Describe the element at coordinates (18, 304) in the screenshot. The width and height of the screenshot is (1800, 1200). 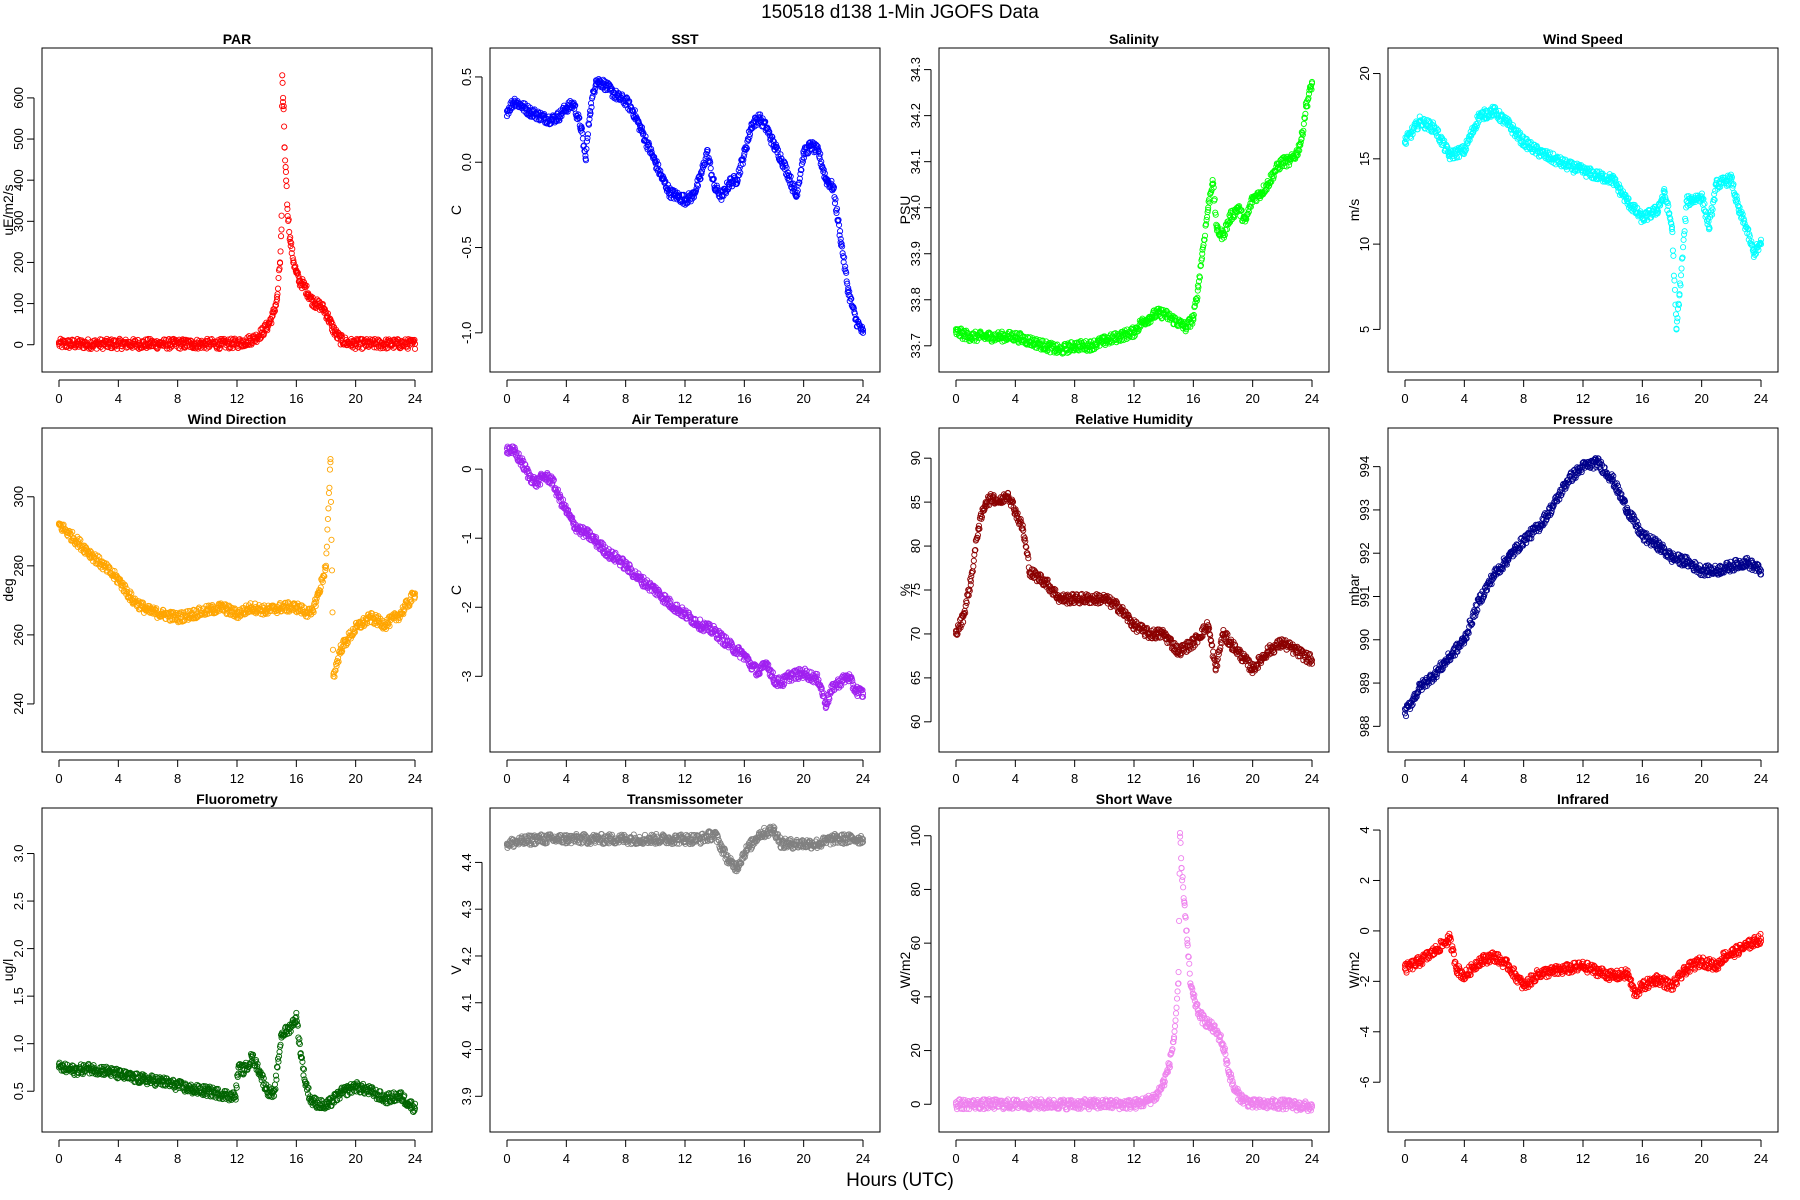
I see `y-tick-label: 100` at that location.